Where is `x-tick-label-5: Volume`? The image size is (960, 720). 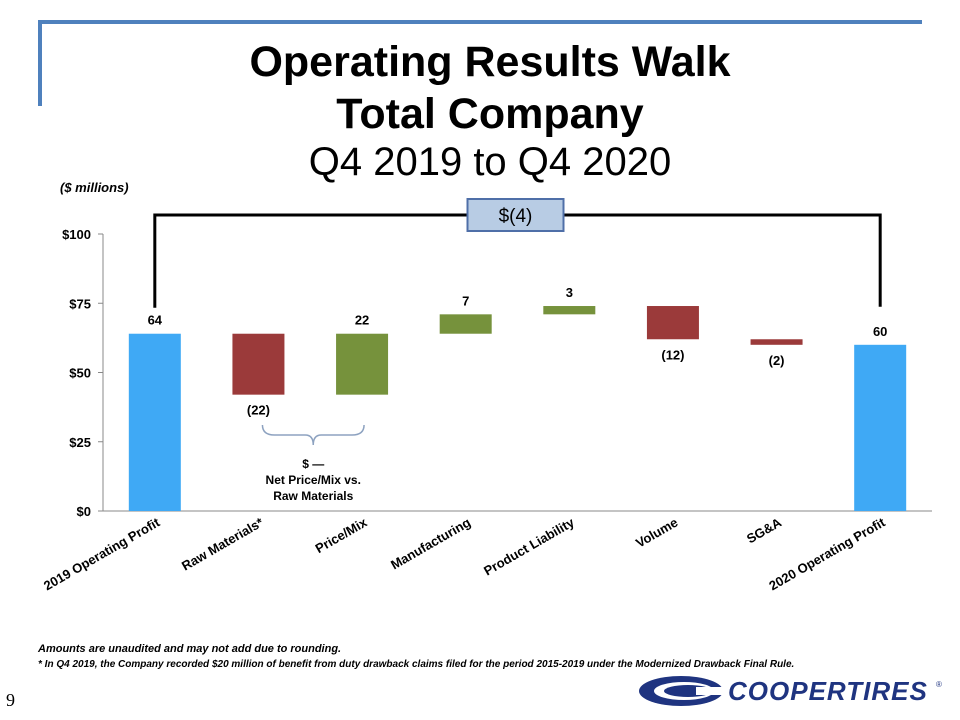 x-tick-label-5: Volume is located at coordinates (656, 533).